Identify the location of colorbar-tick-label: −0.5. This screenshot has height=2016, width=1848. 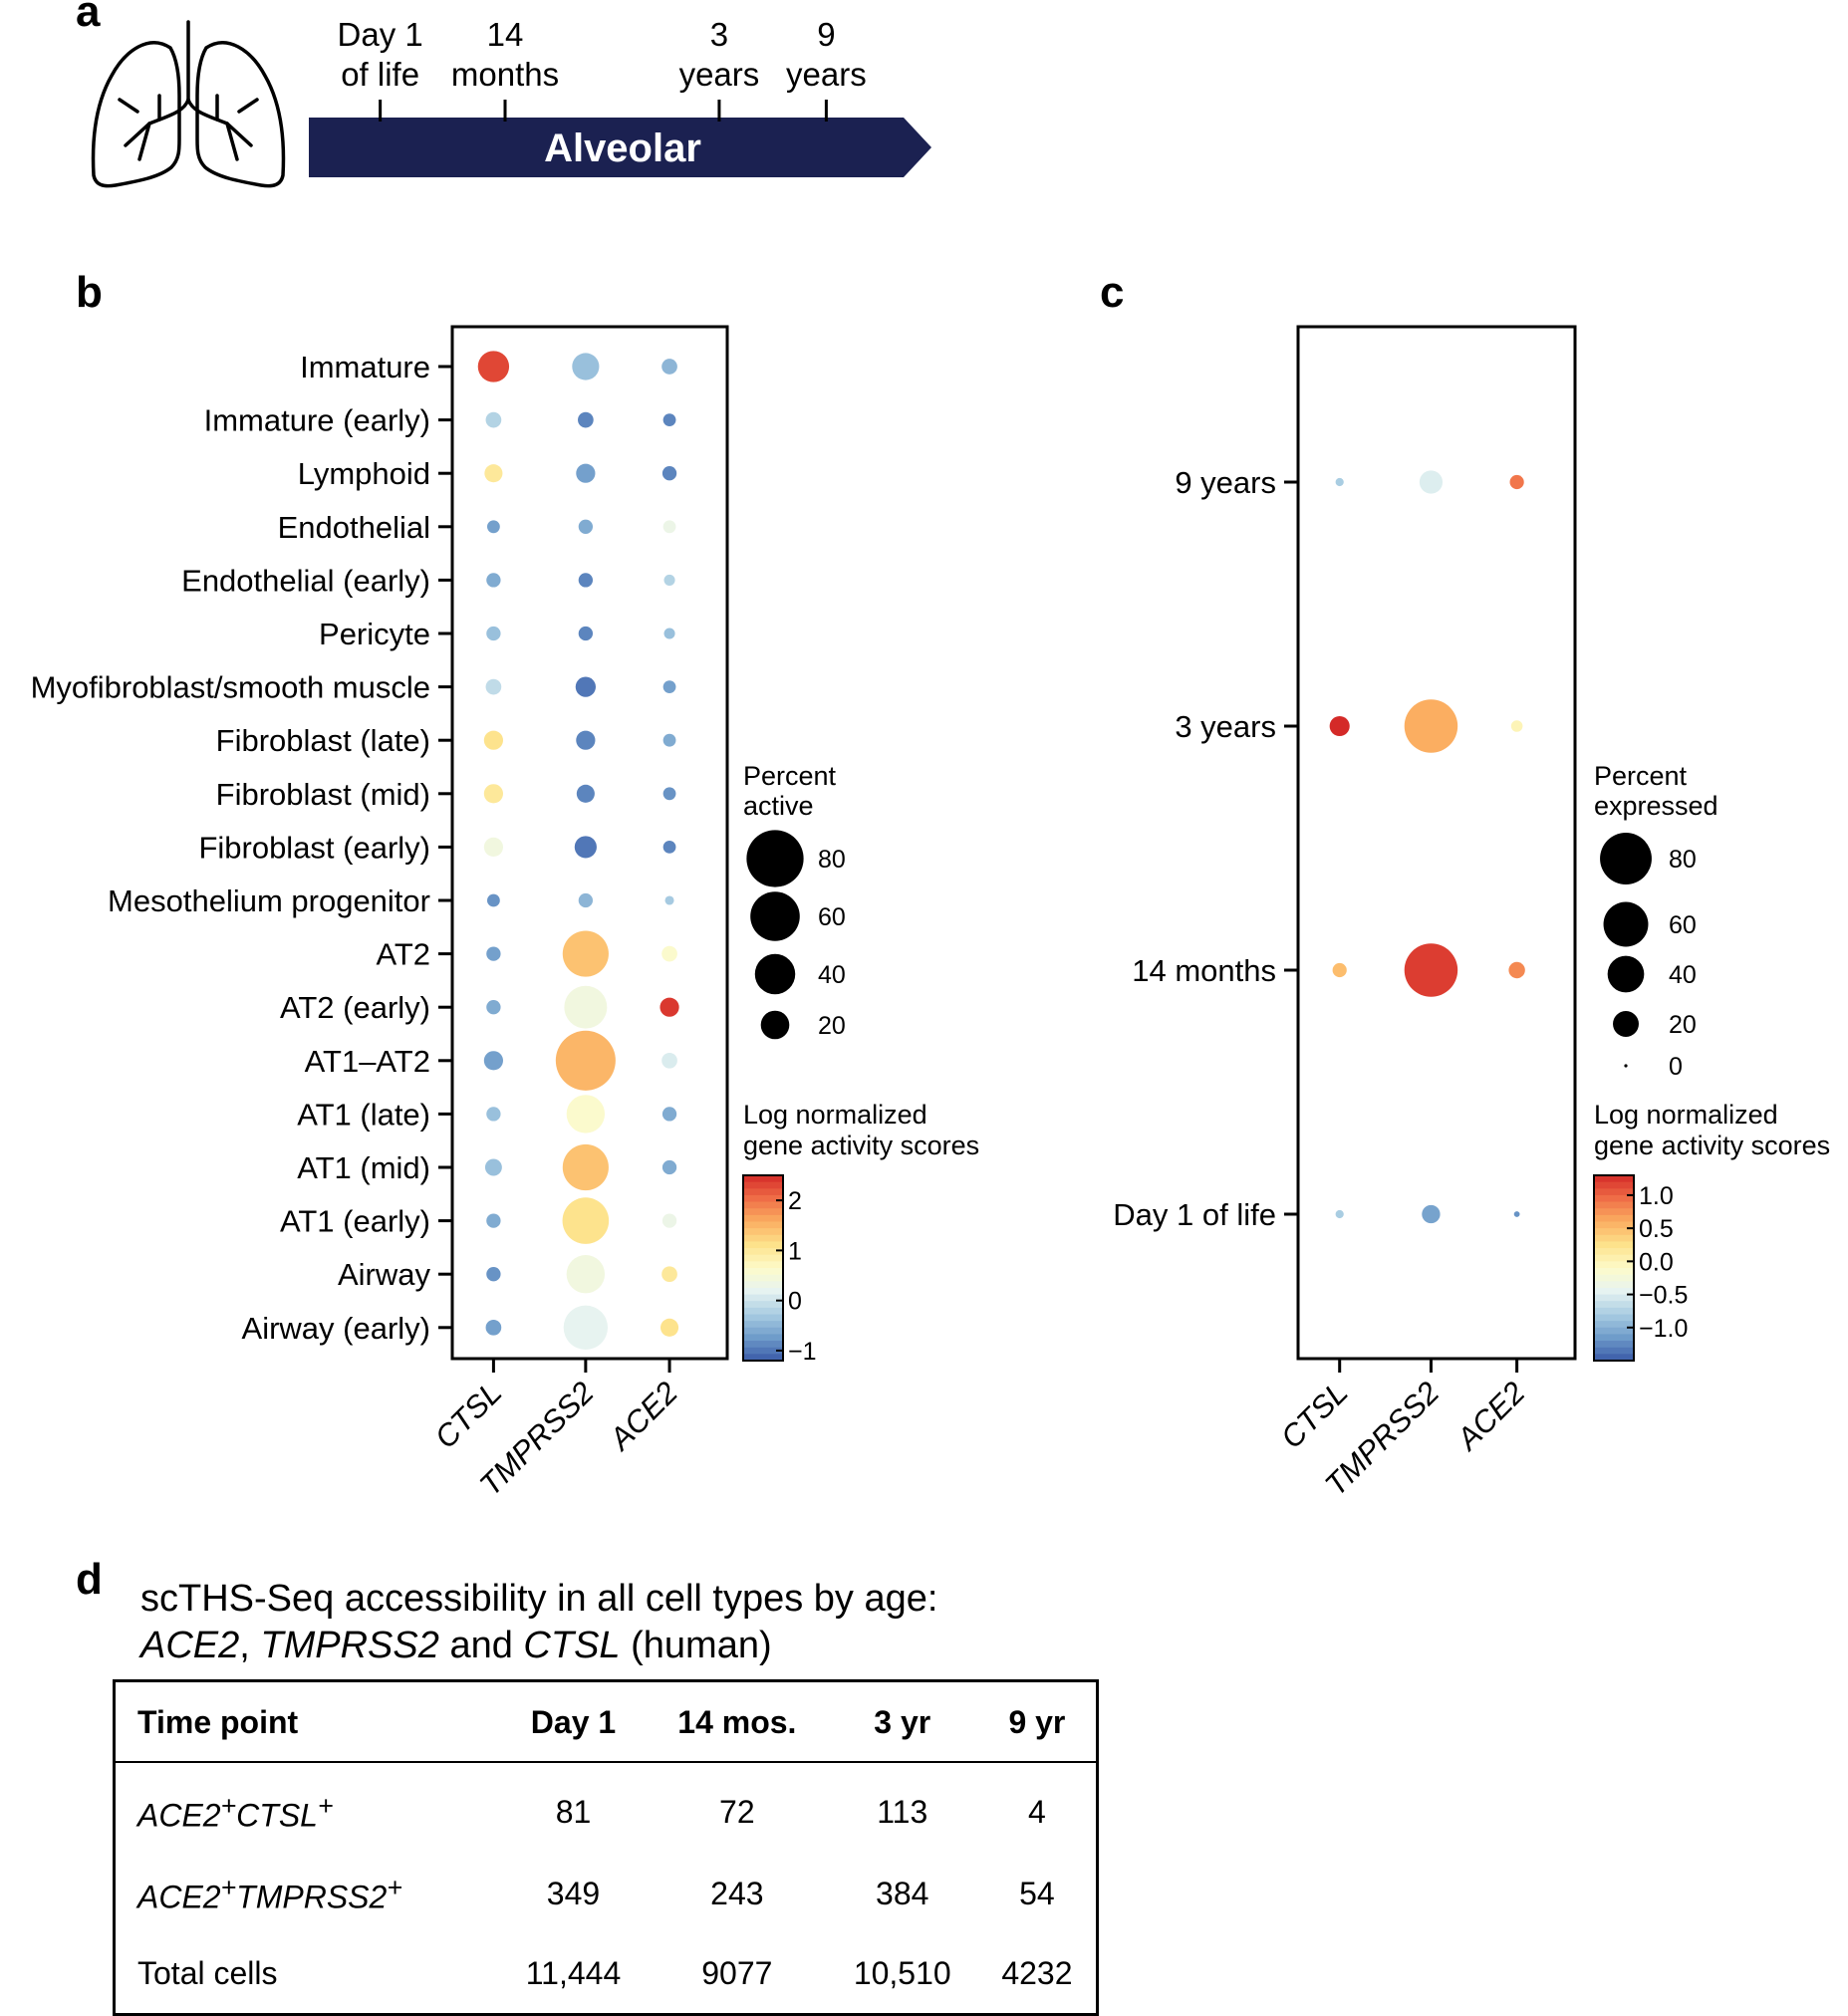
(1664, 1296).